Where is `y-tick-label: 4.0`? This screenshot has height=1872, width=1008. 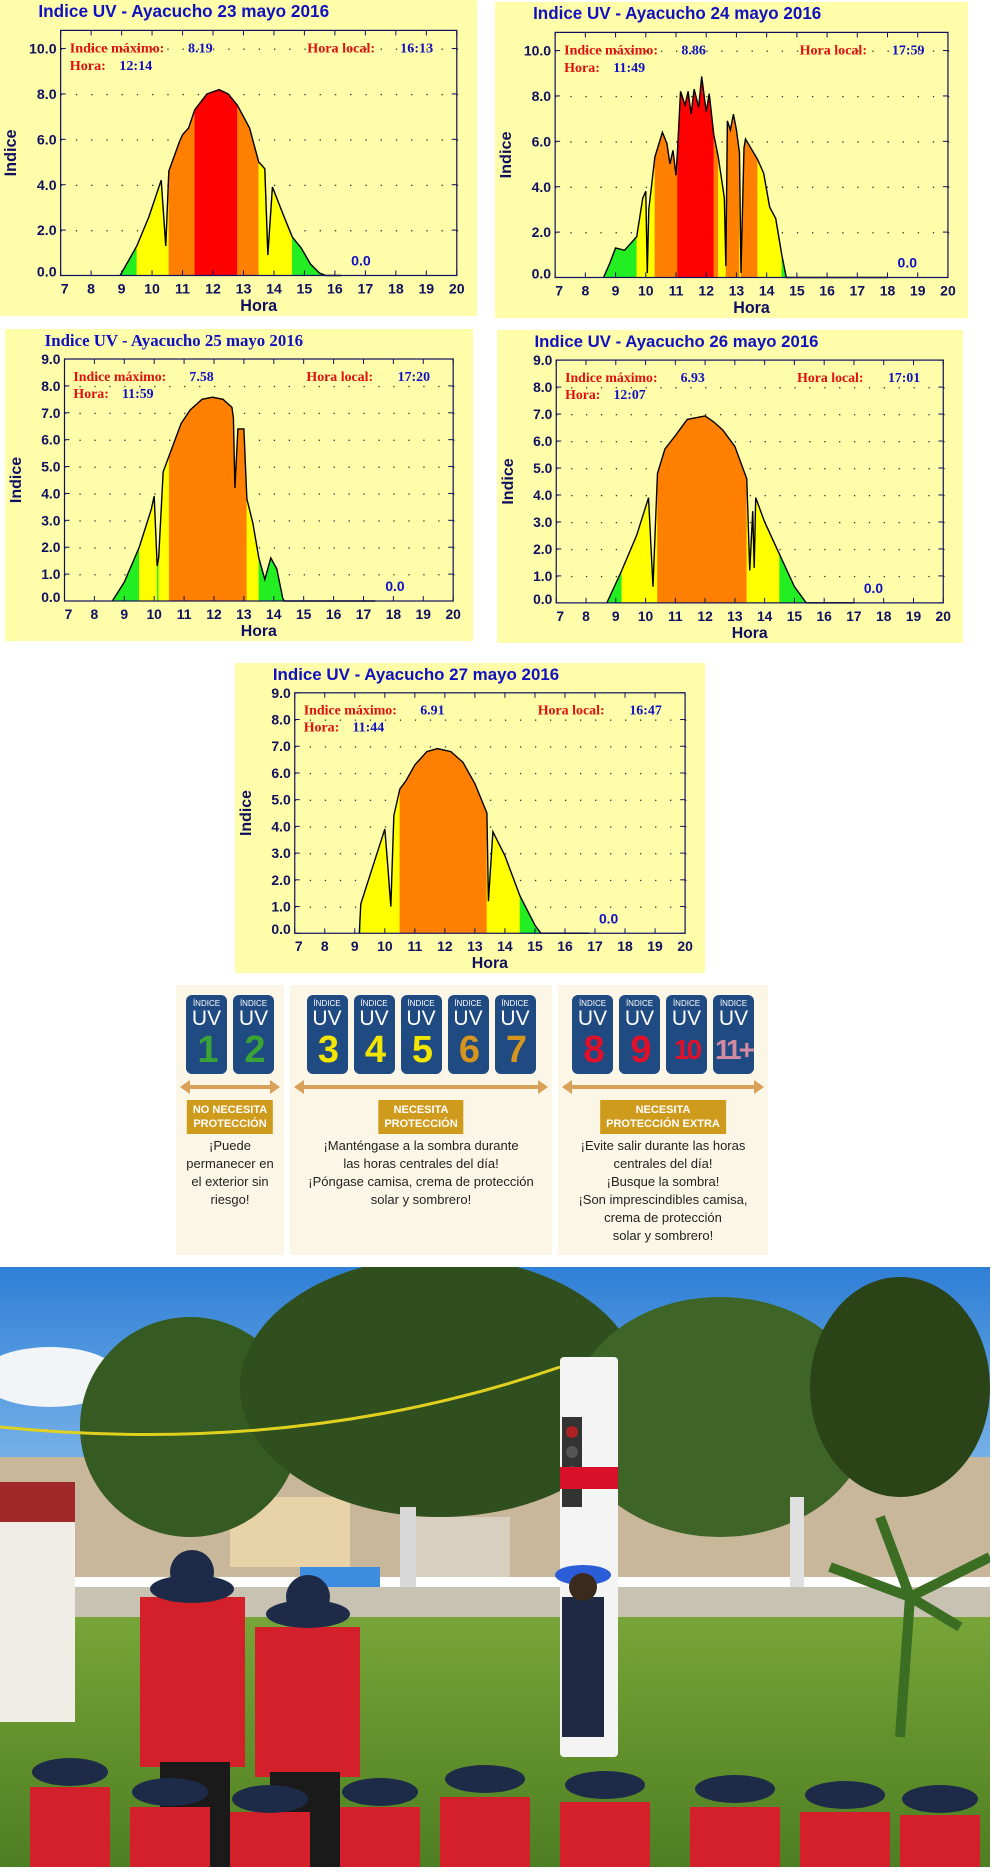
y-tick-label: 4.0 is located at coordinates (47, 186).